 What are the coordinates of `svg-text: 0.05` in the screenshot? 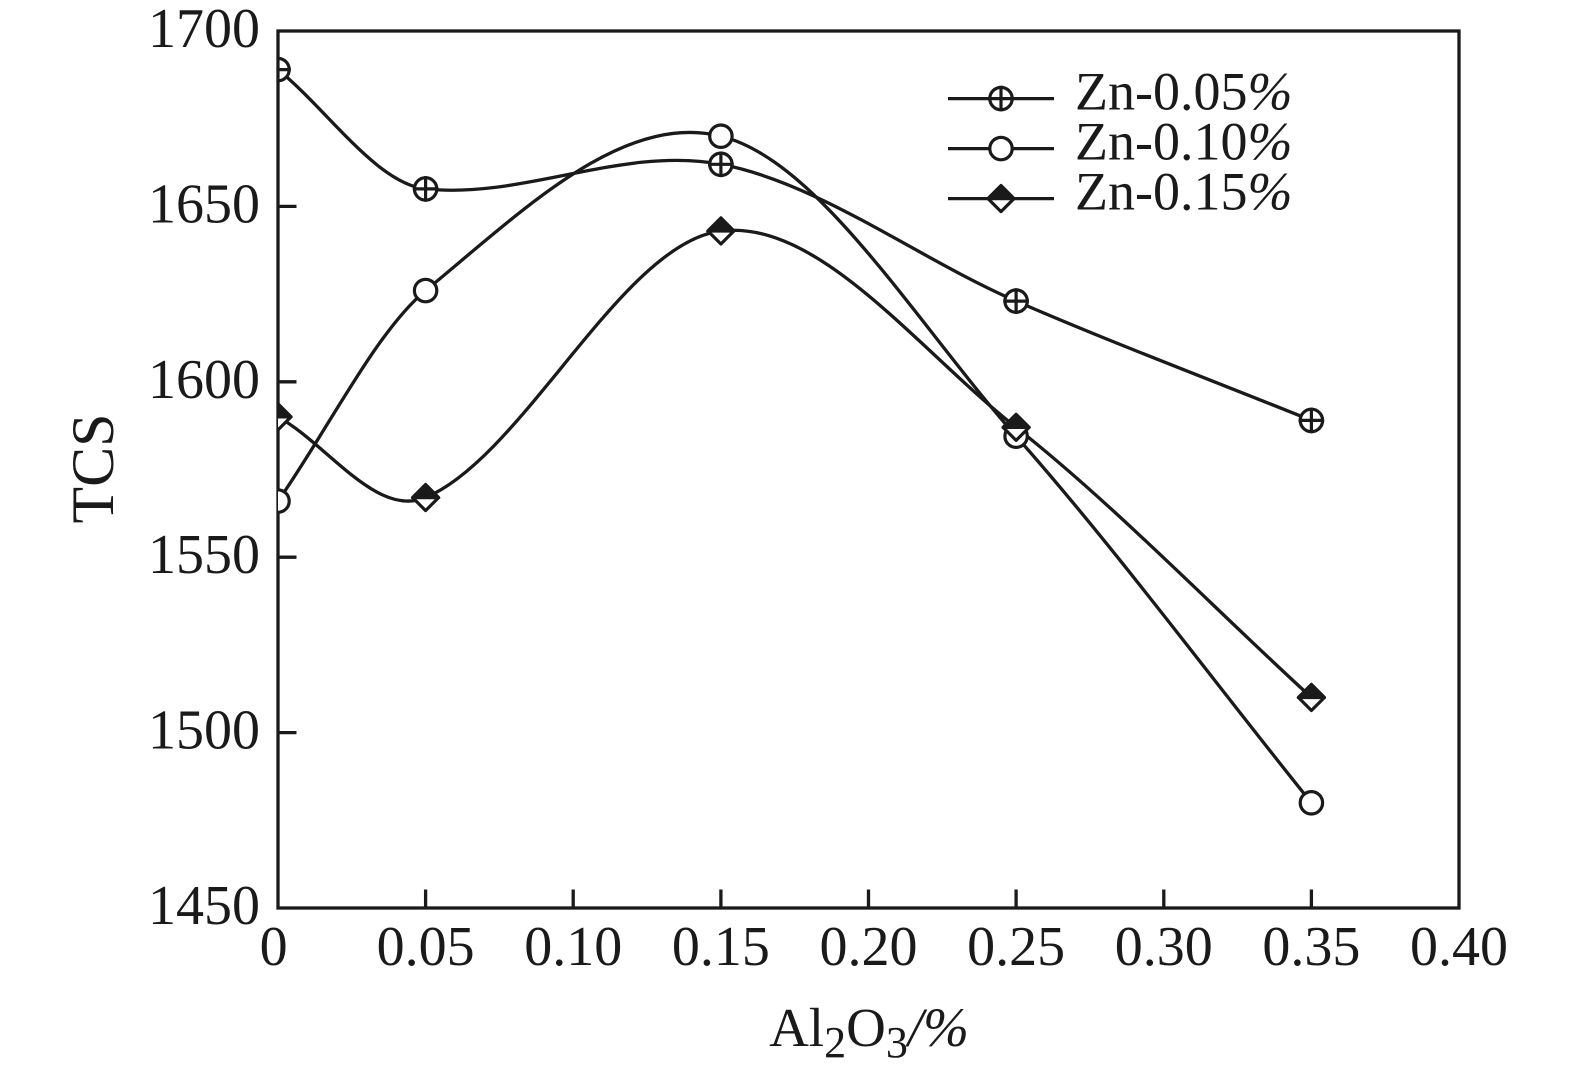 It's located at (426, 947).